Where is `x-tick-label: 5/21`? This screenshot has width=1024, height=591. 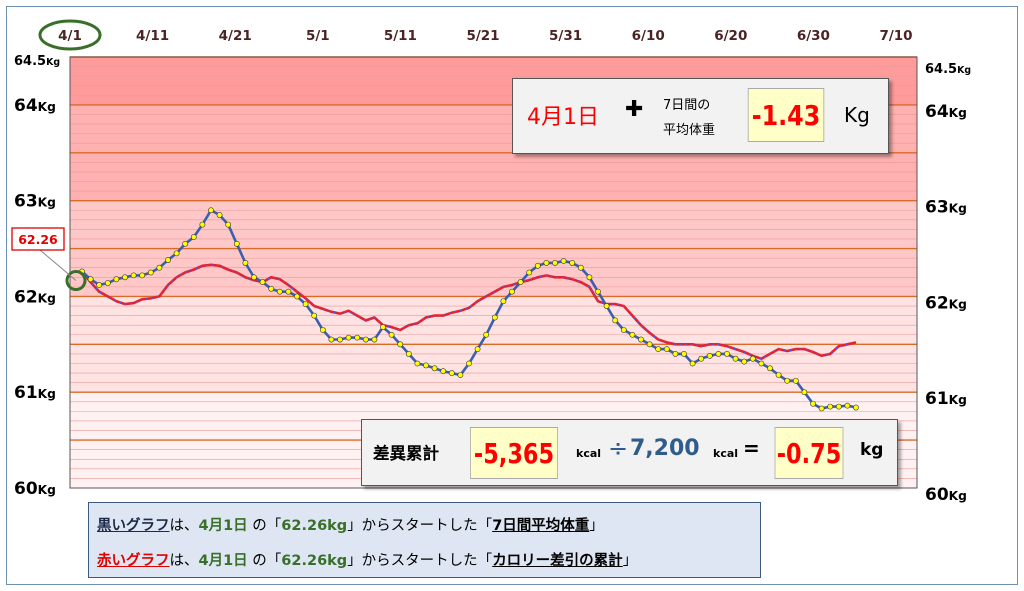 x-tick-label: 5/21 is located at coordinates (482, 36).